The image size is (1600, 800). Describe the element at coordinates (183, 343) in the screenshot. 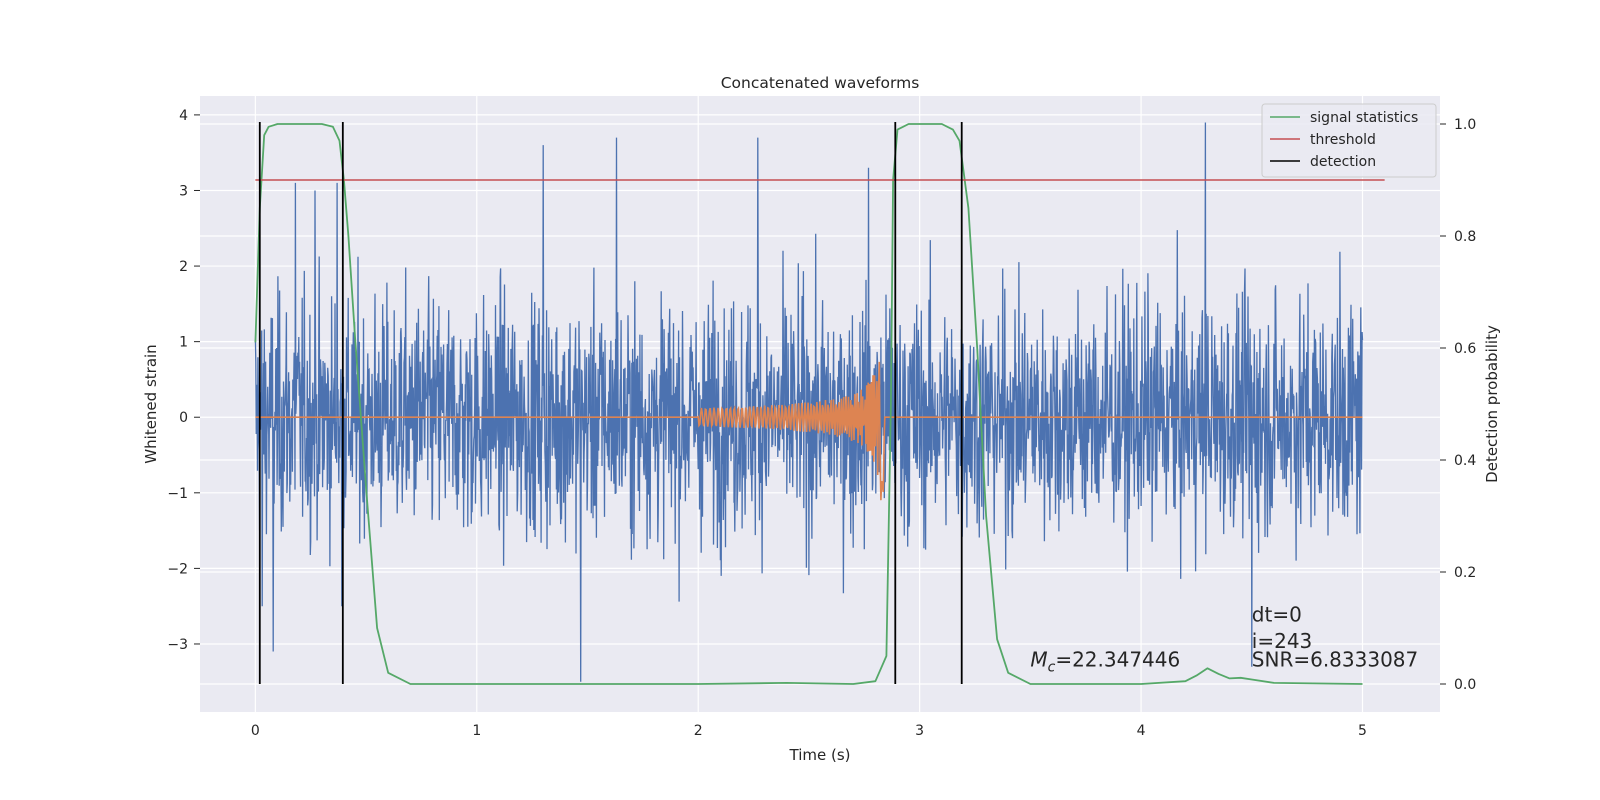

I see `y-tick-label: 1` at that location.